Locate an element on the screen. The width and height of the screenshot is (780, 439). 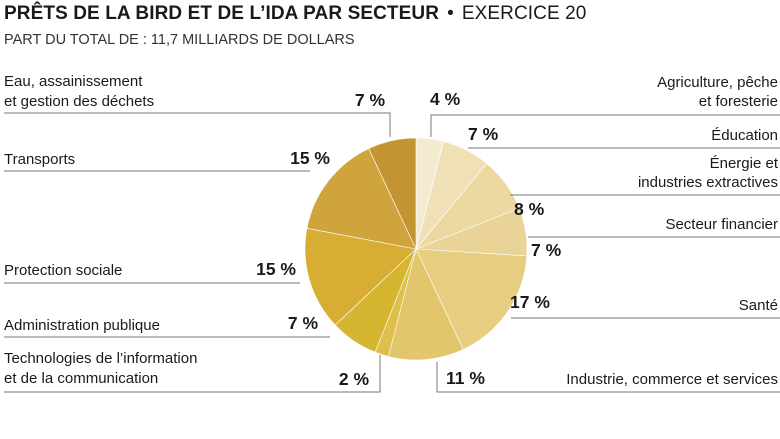
pie-slice-protection-sociale is located at coordinates (360, 276).